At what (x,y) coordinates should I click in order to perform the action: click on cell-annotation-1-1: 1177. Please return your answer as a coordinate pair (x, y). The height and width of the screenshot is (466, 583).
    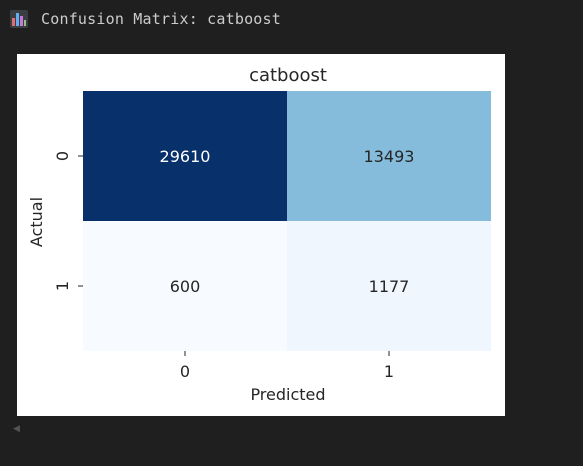
    Looking at the image, I should click on (389, 286).